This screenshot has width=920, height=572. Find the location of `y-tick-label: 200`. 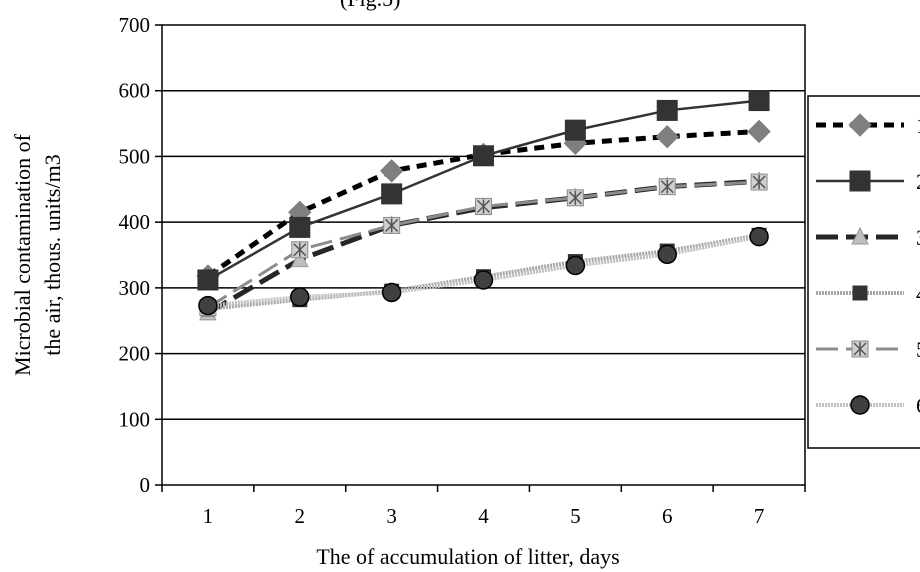

y-tick-label: 200 is located at coordinates (135, 354).